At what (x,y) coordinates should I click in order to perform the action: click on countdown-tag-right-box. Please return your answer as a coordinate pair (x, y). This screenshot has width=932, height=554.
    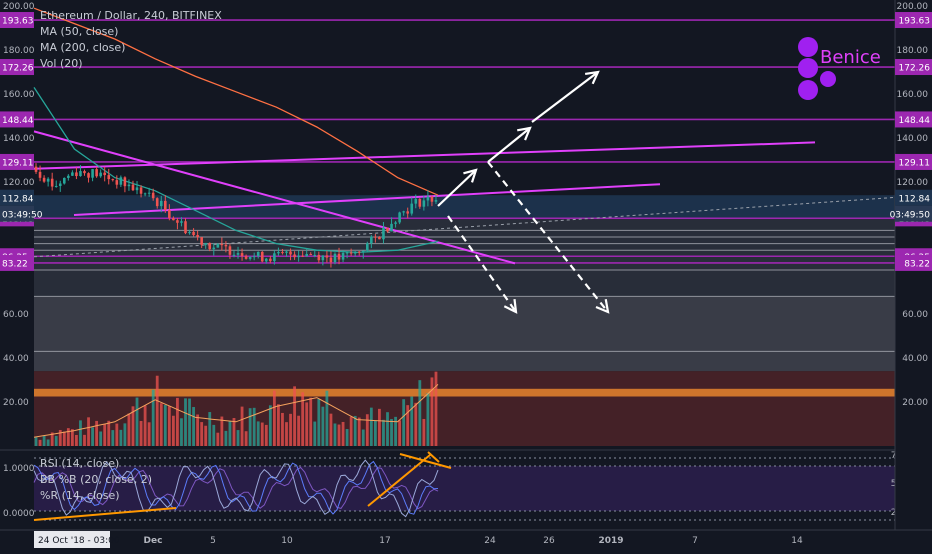
    Looking at the image, I should click on (913, 213).